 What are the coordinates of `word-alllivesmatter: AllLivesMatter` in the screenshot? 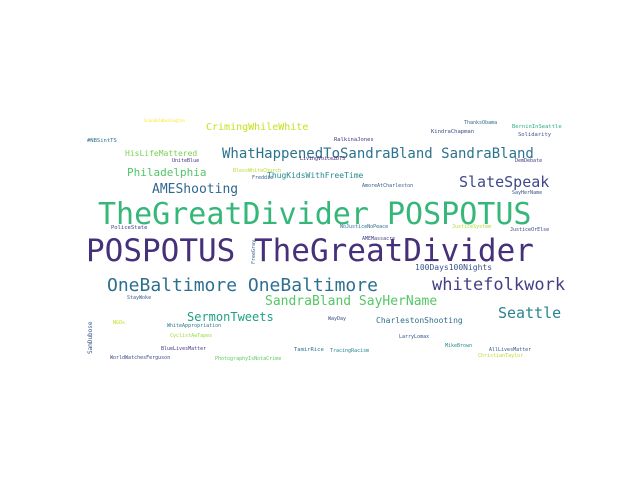 It's located at (510, 350).